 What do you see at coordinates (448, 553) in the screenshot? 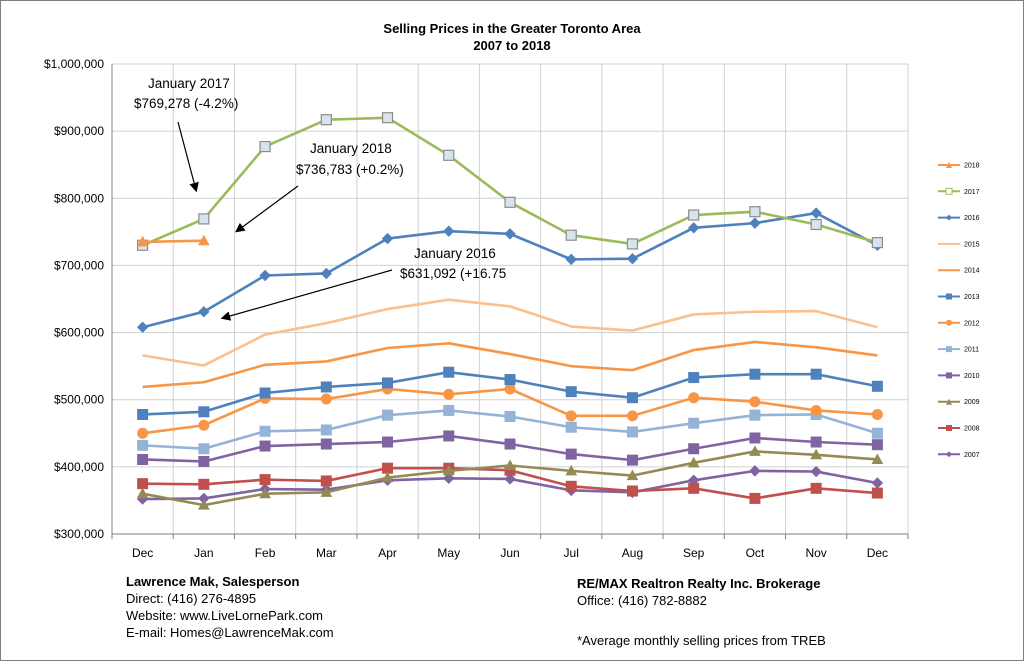
I see `x-tick-label: May` at bounding box center [448, 553].